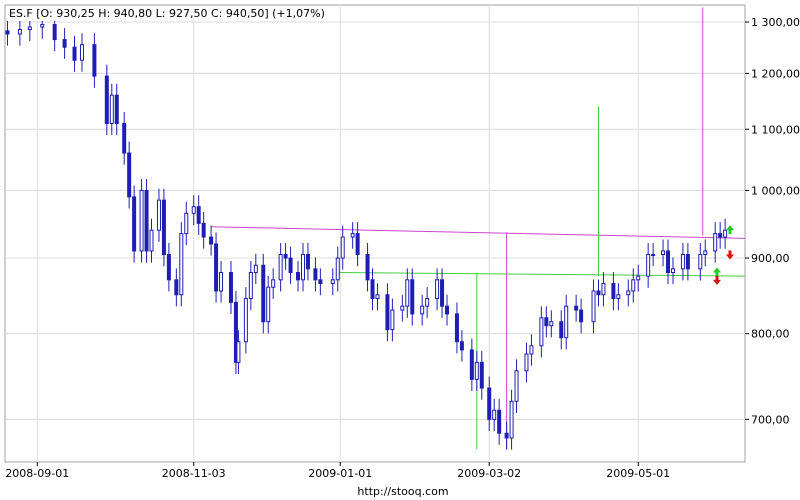  I want to click on x-tick-label: 2008-11-03, so click(194, 473).